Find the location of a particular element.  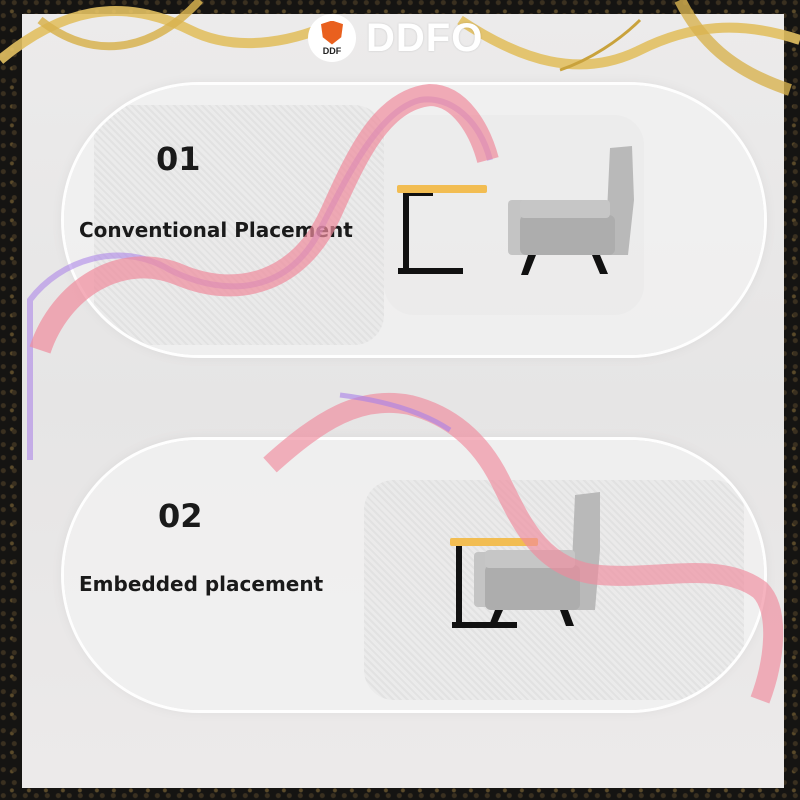

gold-ribbon-decoration is located at coordinates (400, 48).